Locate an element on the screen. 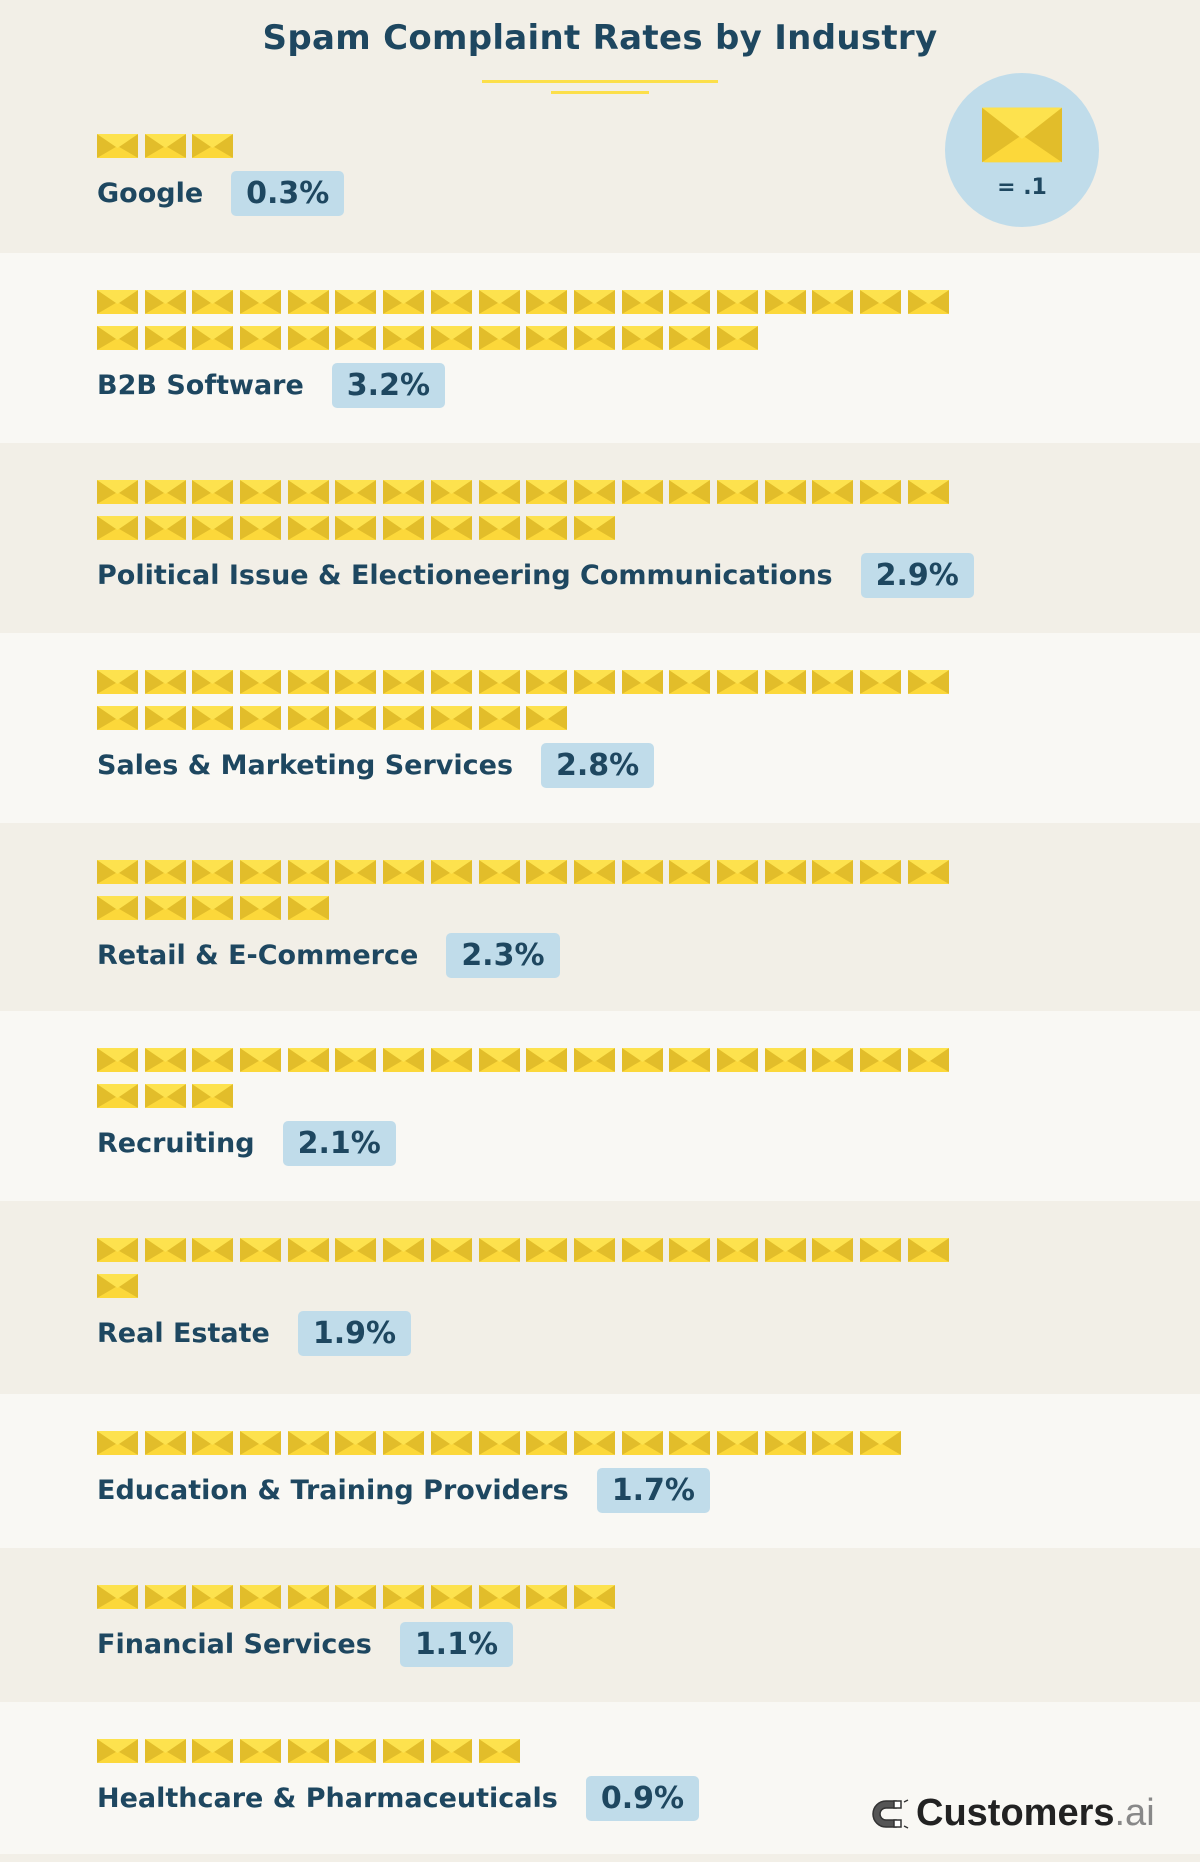 This screenshot has width=1200, height=1862. magnet-icon is located at coordinates (890, 1813).